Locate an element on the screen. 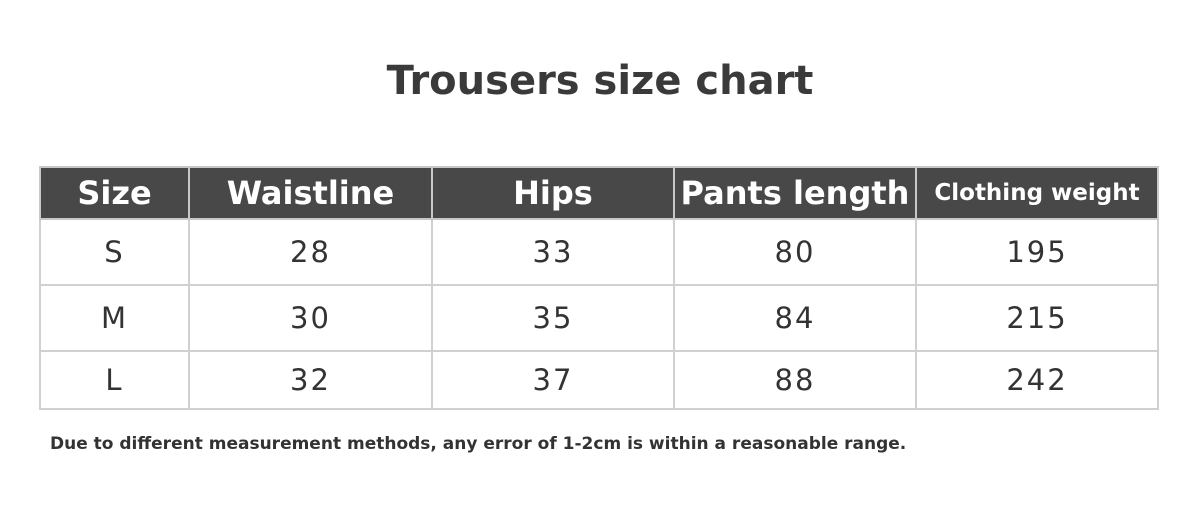 This screenshot has height=515, width=1200. cell-size: S is located at coordinates (114, 252).